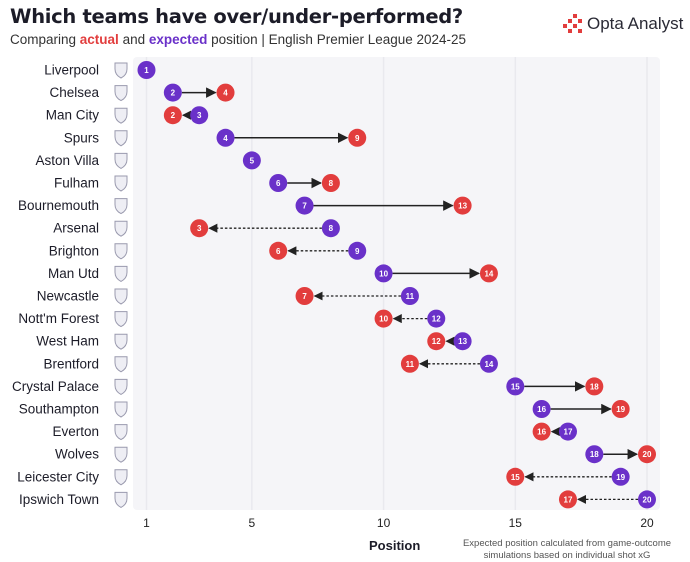 The height and width of the screenshot is (562, 690). Describe the element at coordinates (71, 363) in the screenshot. I see `team-label: Brentford` at that location.